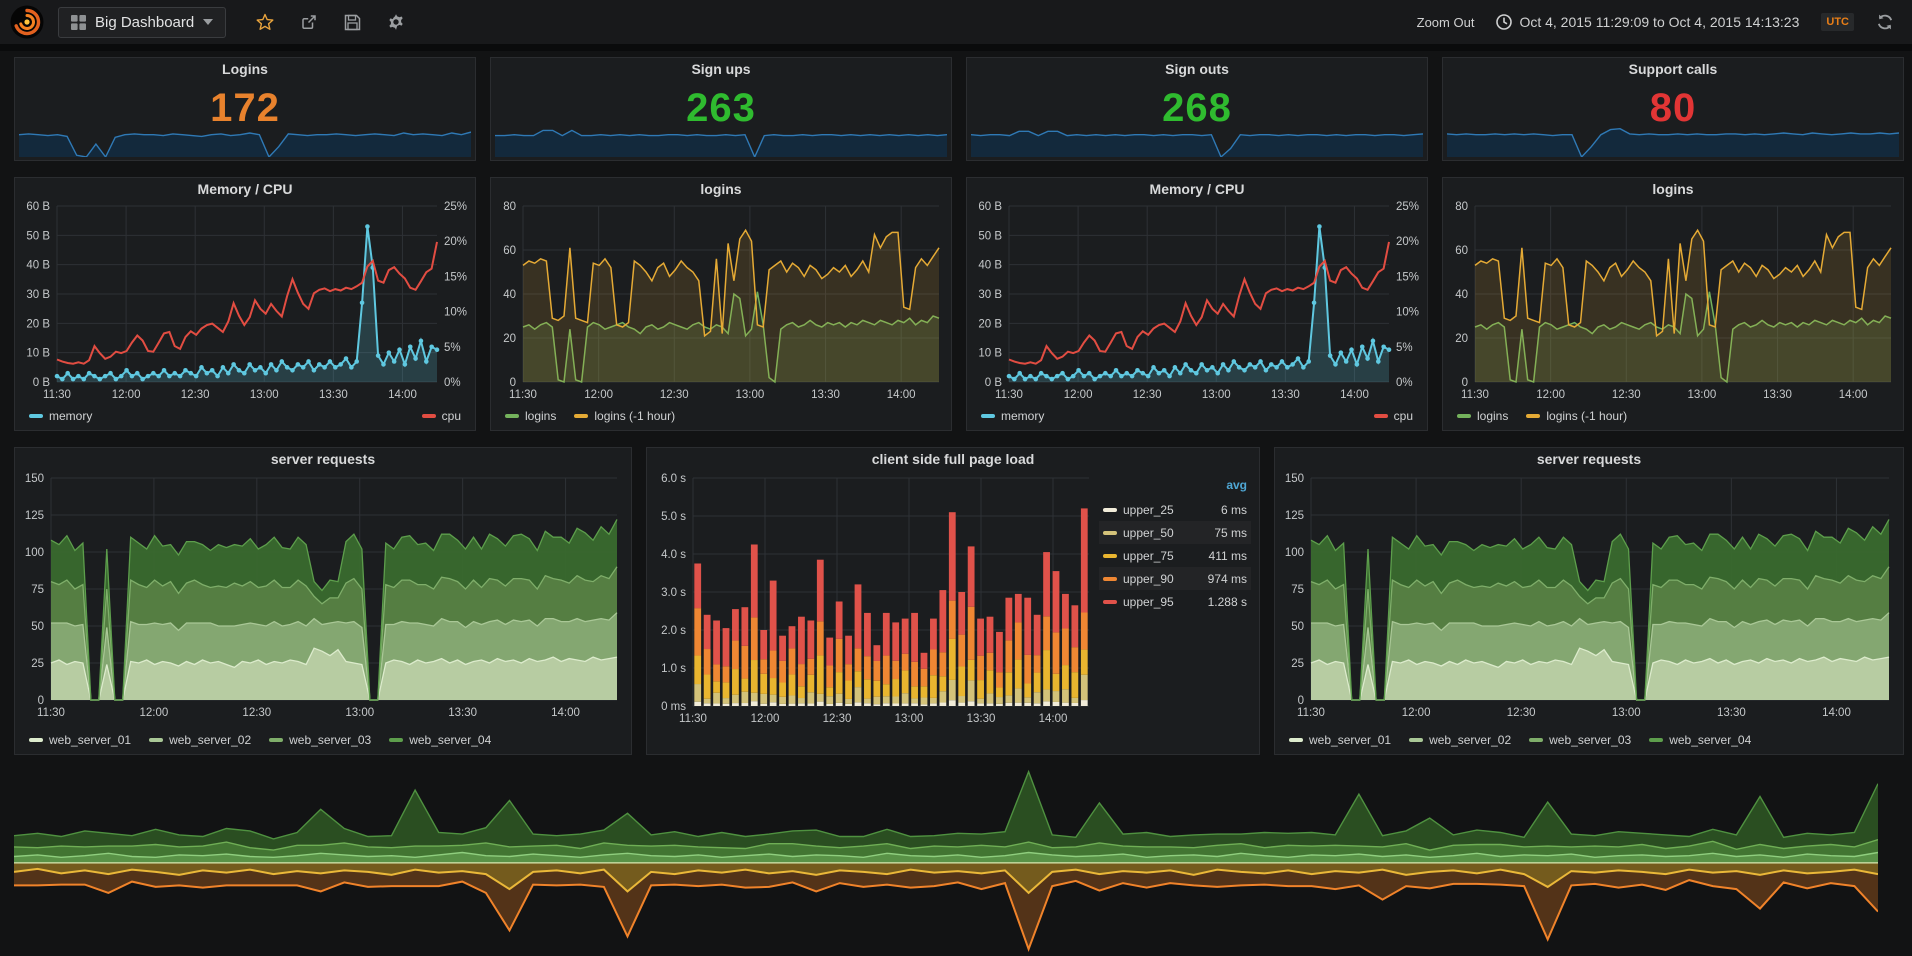  What do you see at coordinates (309, 22) in the screenshot?
I see `share-button` at bounding box center [309, 22].